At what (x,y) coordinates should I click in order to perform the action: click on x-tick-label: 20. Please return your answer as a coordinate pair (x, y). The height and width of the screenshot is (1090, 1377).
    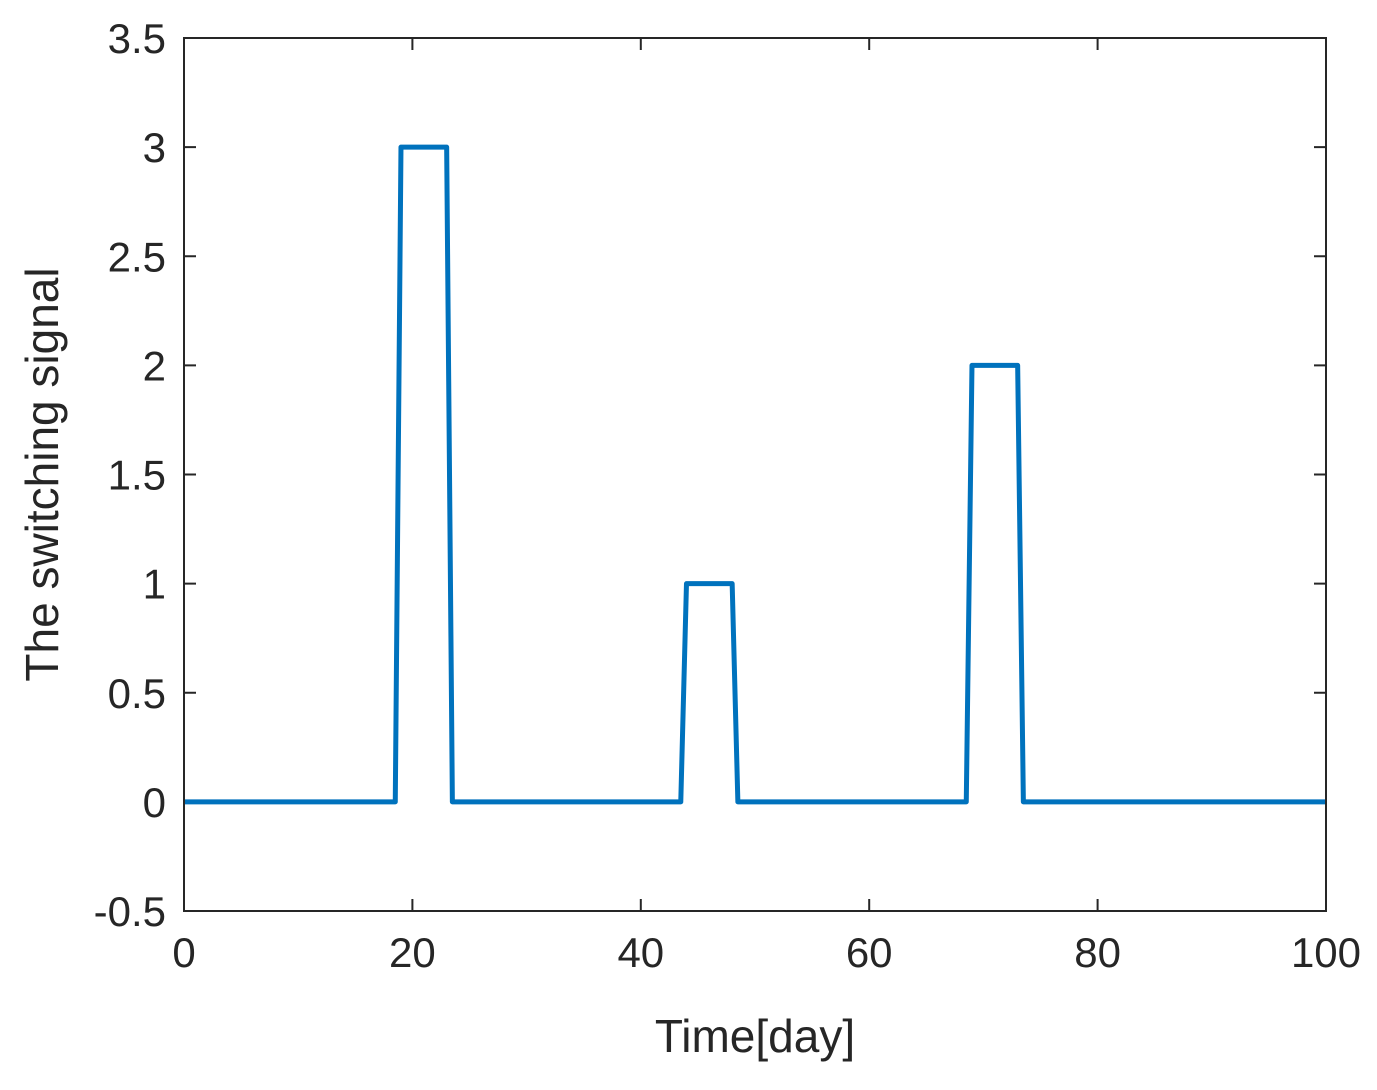
    Looking at the image, I should click on (412, 952).